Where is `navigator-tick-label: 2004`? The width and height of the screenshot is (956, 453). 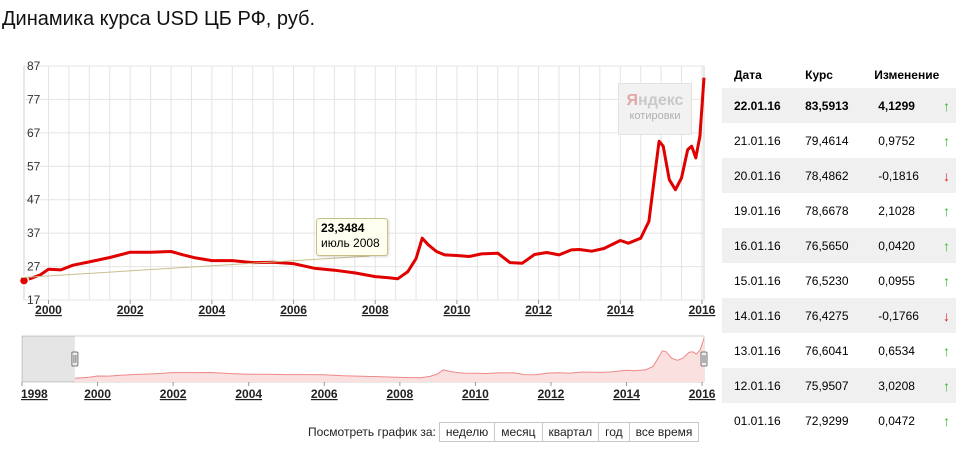
navigator-tick-label: 2004 is located at coordinates (248, 394).